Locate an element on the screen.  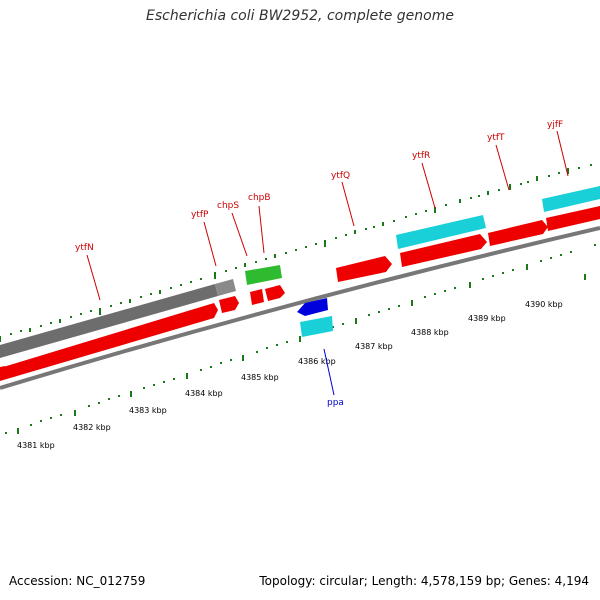
gene-label-ytfQ: ytfQ is located at coordinates (340, 176).